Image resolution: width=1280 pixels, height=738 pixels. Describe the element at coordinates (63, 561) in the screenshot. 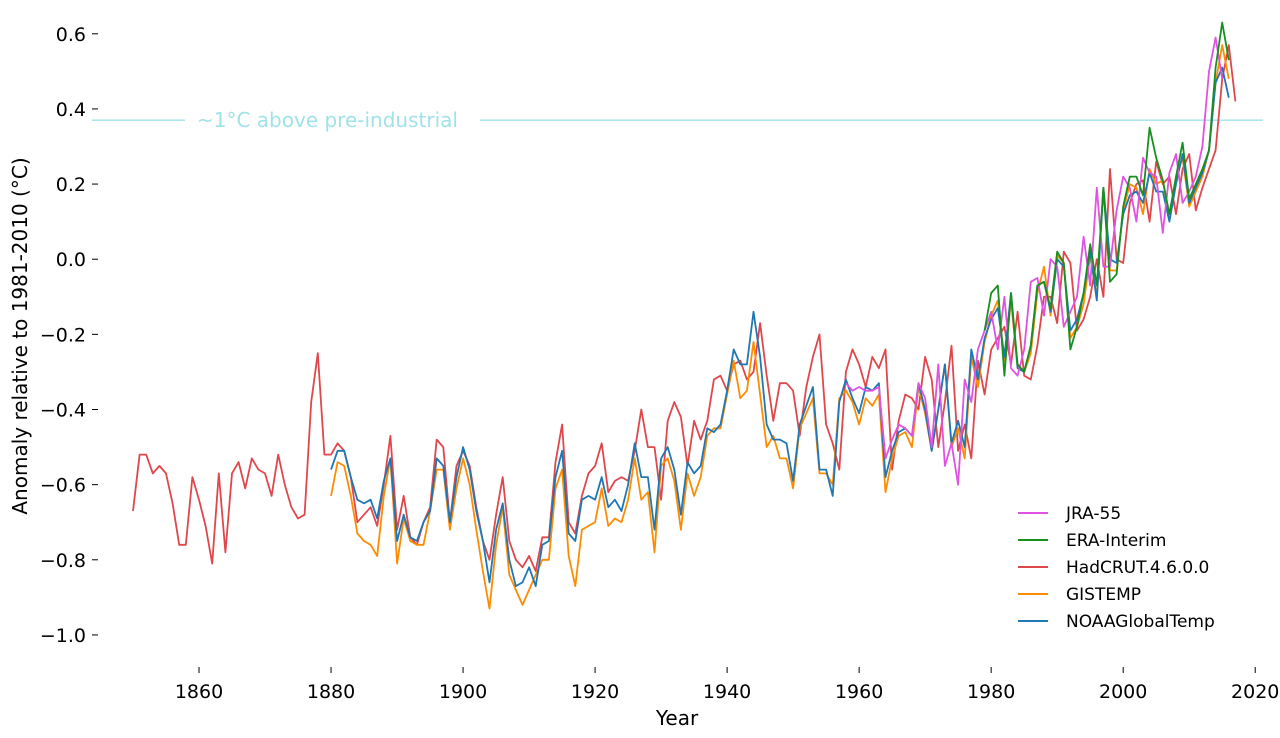

I see `y-tick-label: −0.8` at that location.